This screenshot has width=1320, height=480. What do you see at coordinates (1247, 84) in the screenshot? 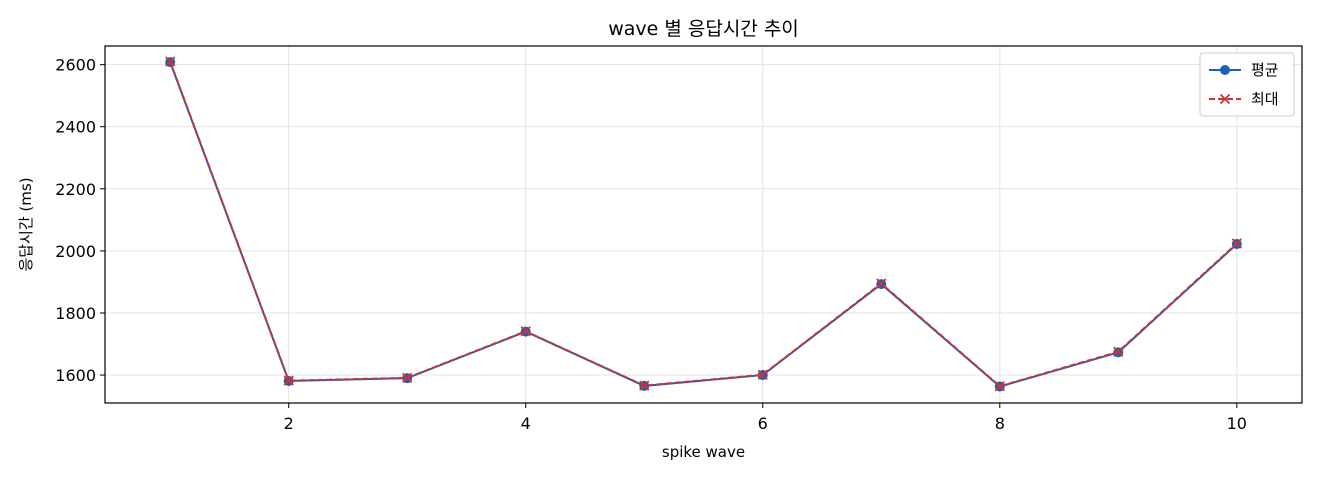
I see `legend-box` at bounding box center [1247, 84].